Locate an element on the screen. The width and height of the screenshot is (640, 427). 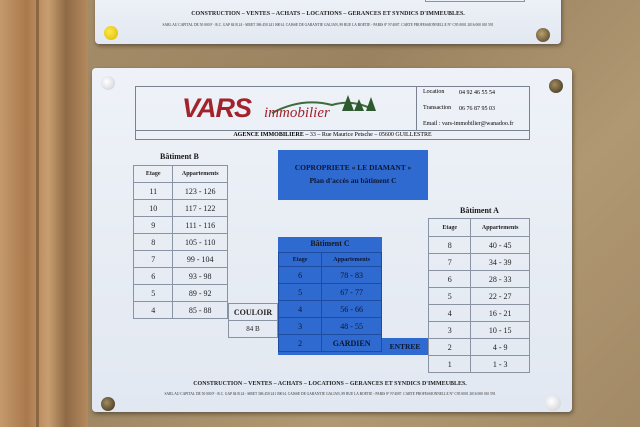
vars-logo: VARS immobilier is located at coordinates (282, 109).